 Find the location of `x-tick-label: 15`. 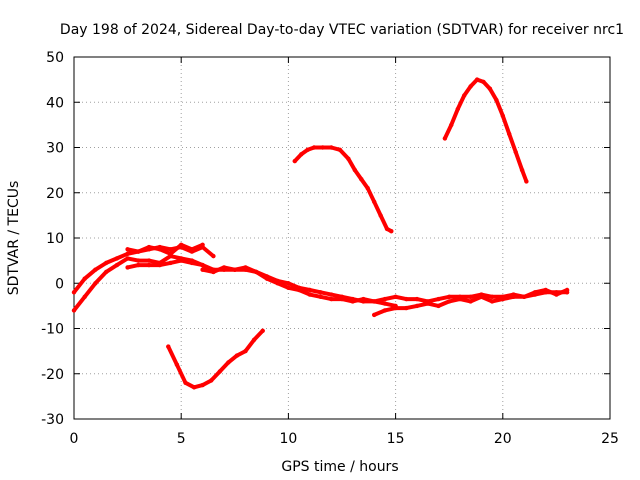

x-tick-label: 15 is located at coordinates (396, 439).